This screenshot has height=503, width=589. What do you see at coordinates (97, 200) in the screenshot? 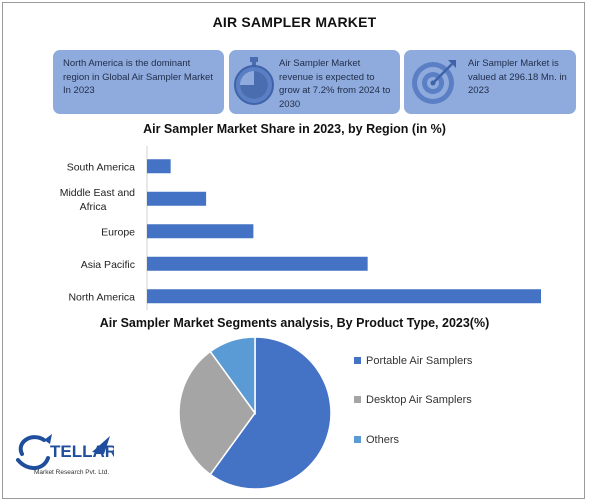
I see `bar-category-label: Middle East and Africa` at bounding box center [97, 200].